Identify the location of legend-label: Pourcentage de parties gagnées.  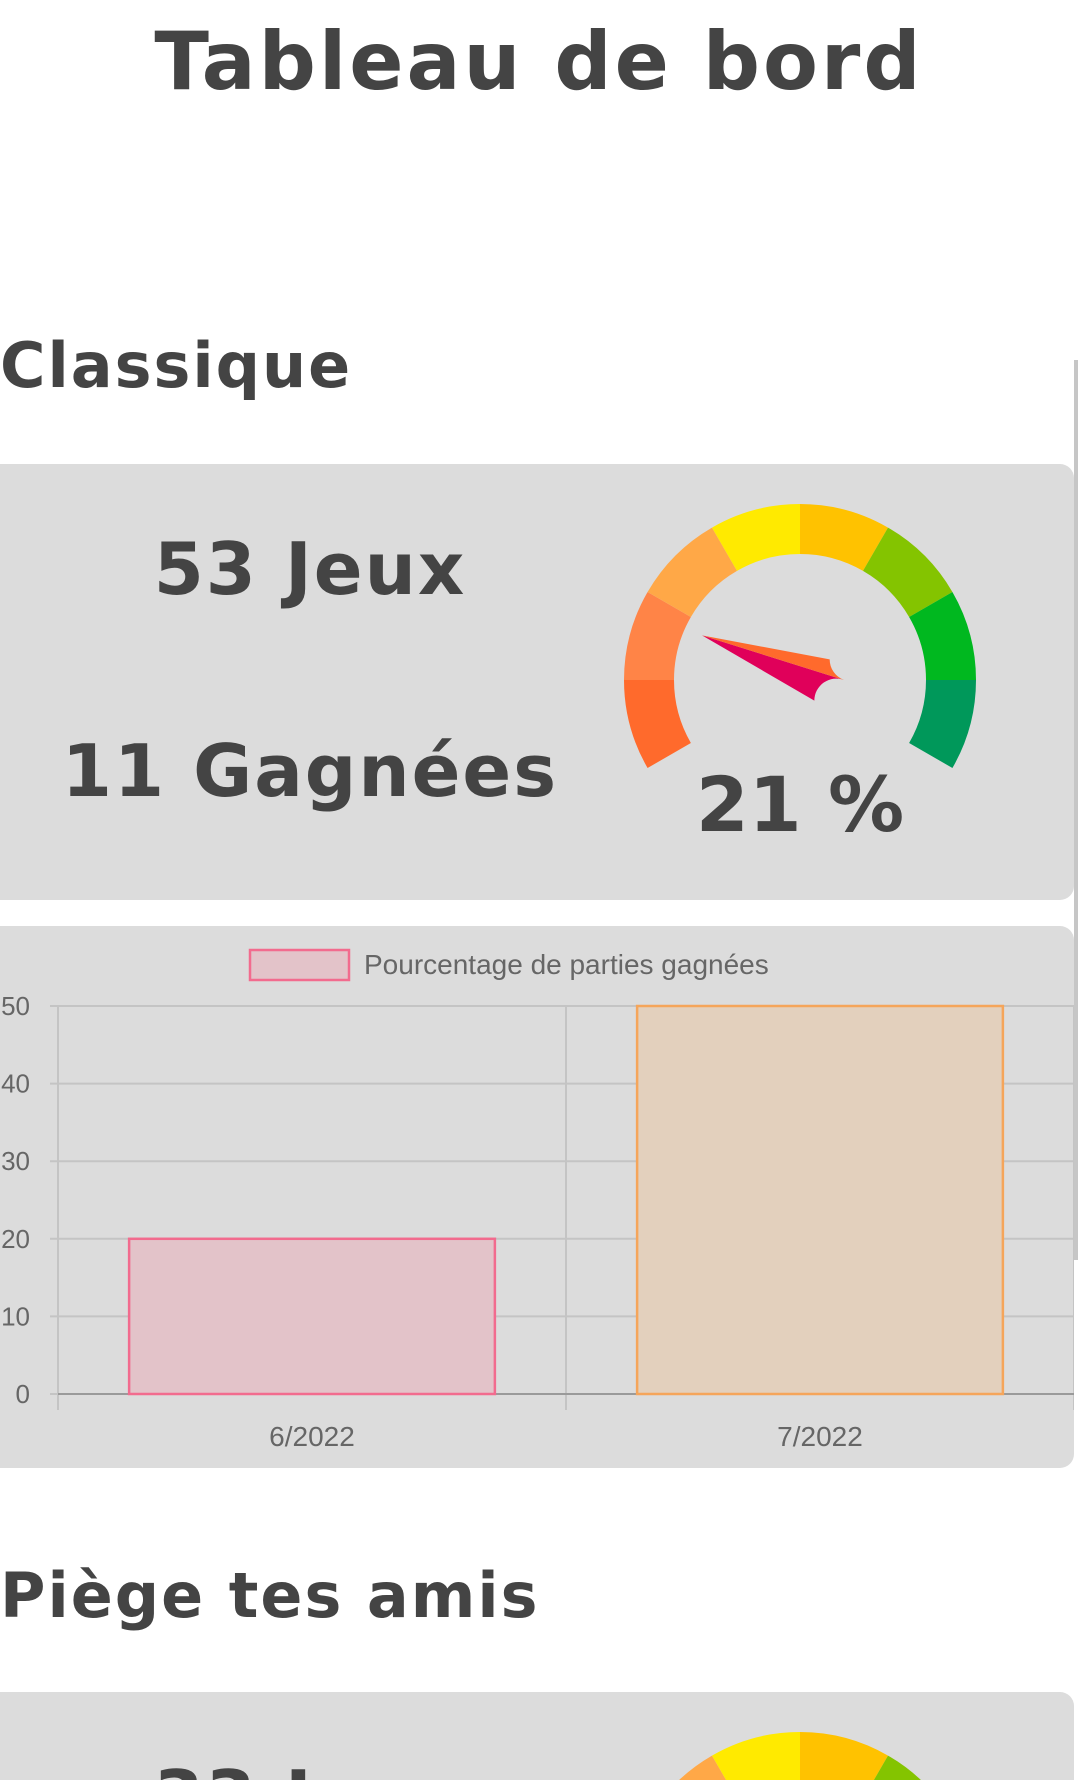
(566, 964).